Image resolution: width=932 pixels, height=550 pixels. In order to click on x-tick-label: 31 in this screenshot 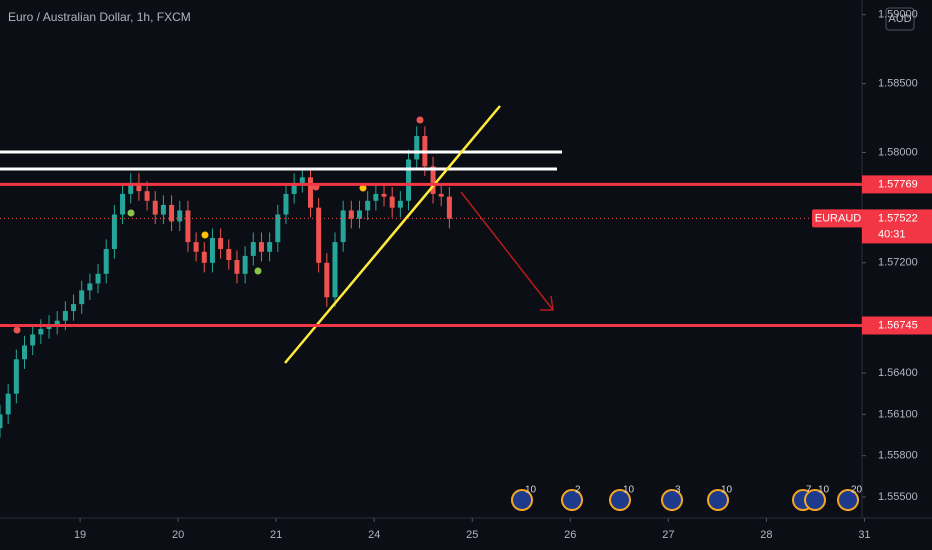, I will do `click(864, 535)`.